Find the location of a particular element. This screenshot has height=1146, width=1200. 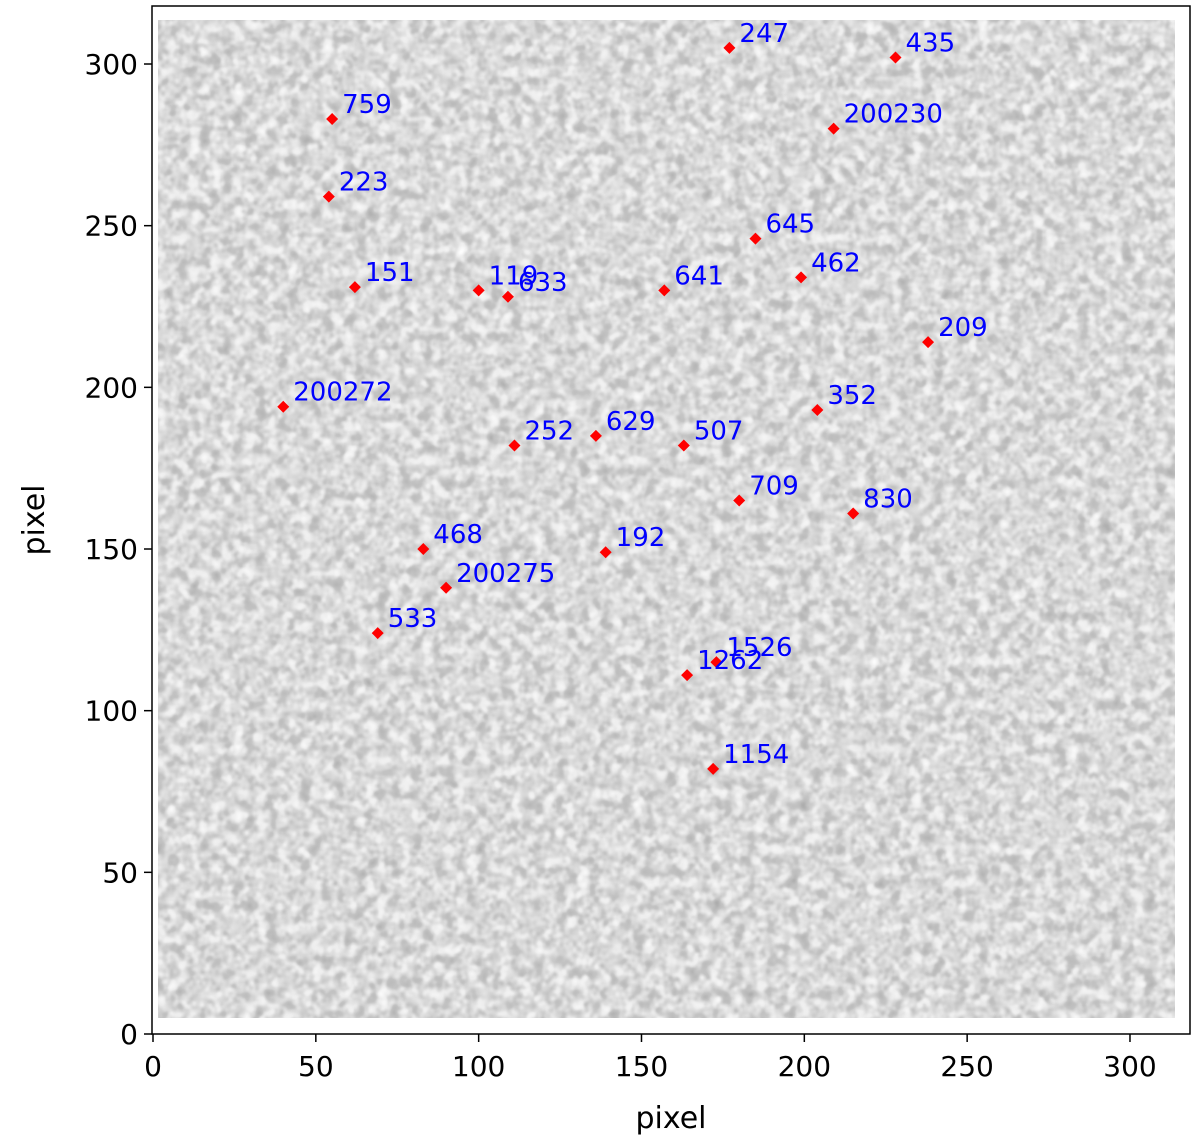

y-tick-label: 250 is located at coordinates (111, 226).